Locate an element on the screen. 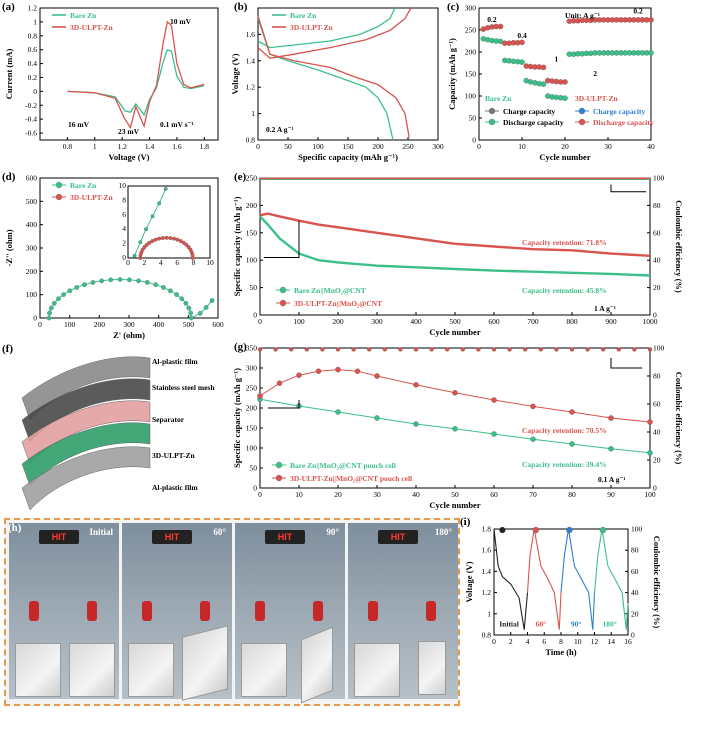 Image resolution: width=720 pixels, height=741 pixels. y-tick-label: 50 is located at coordinates (254, 468).